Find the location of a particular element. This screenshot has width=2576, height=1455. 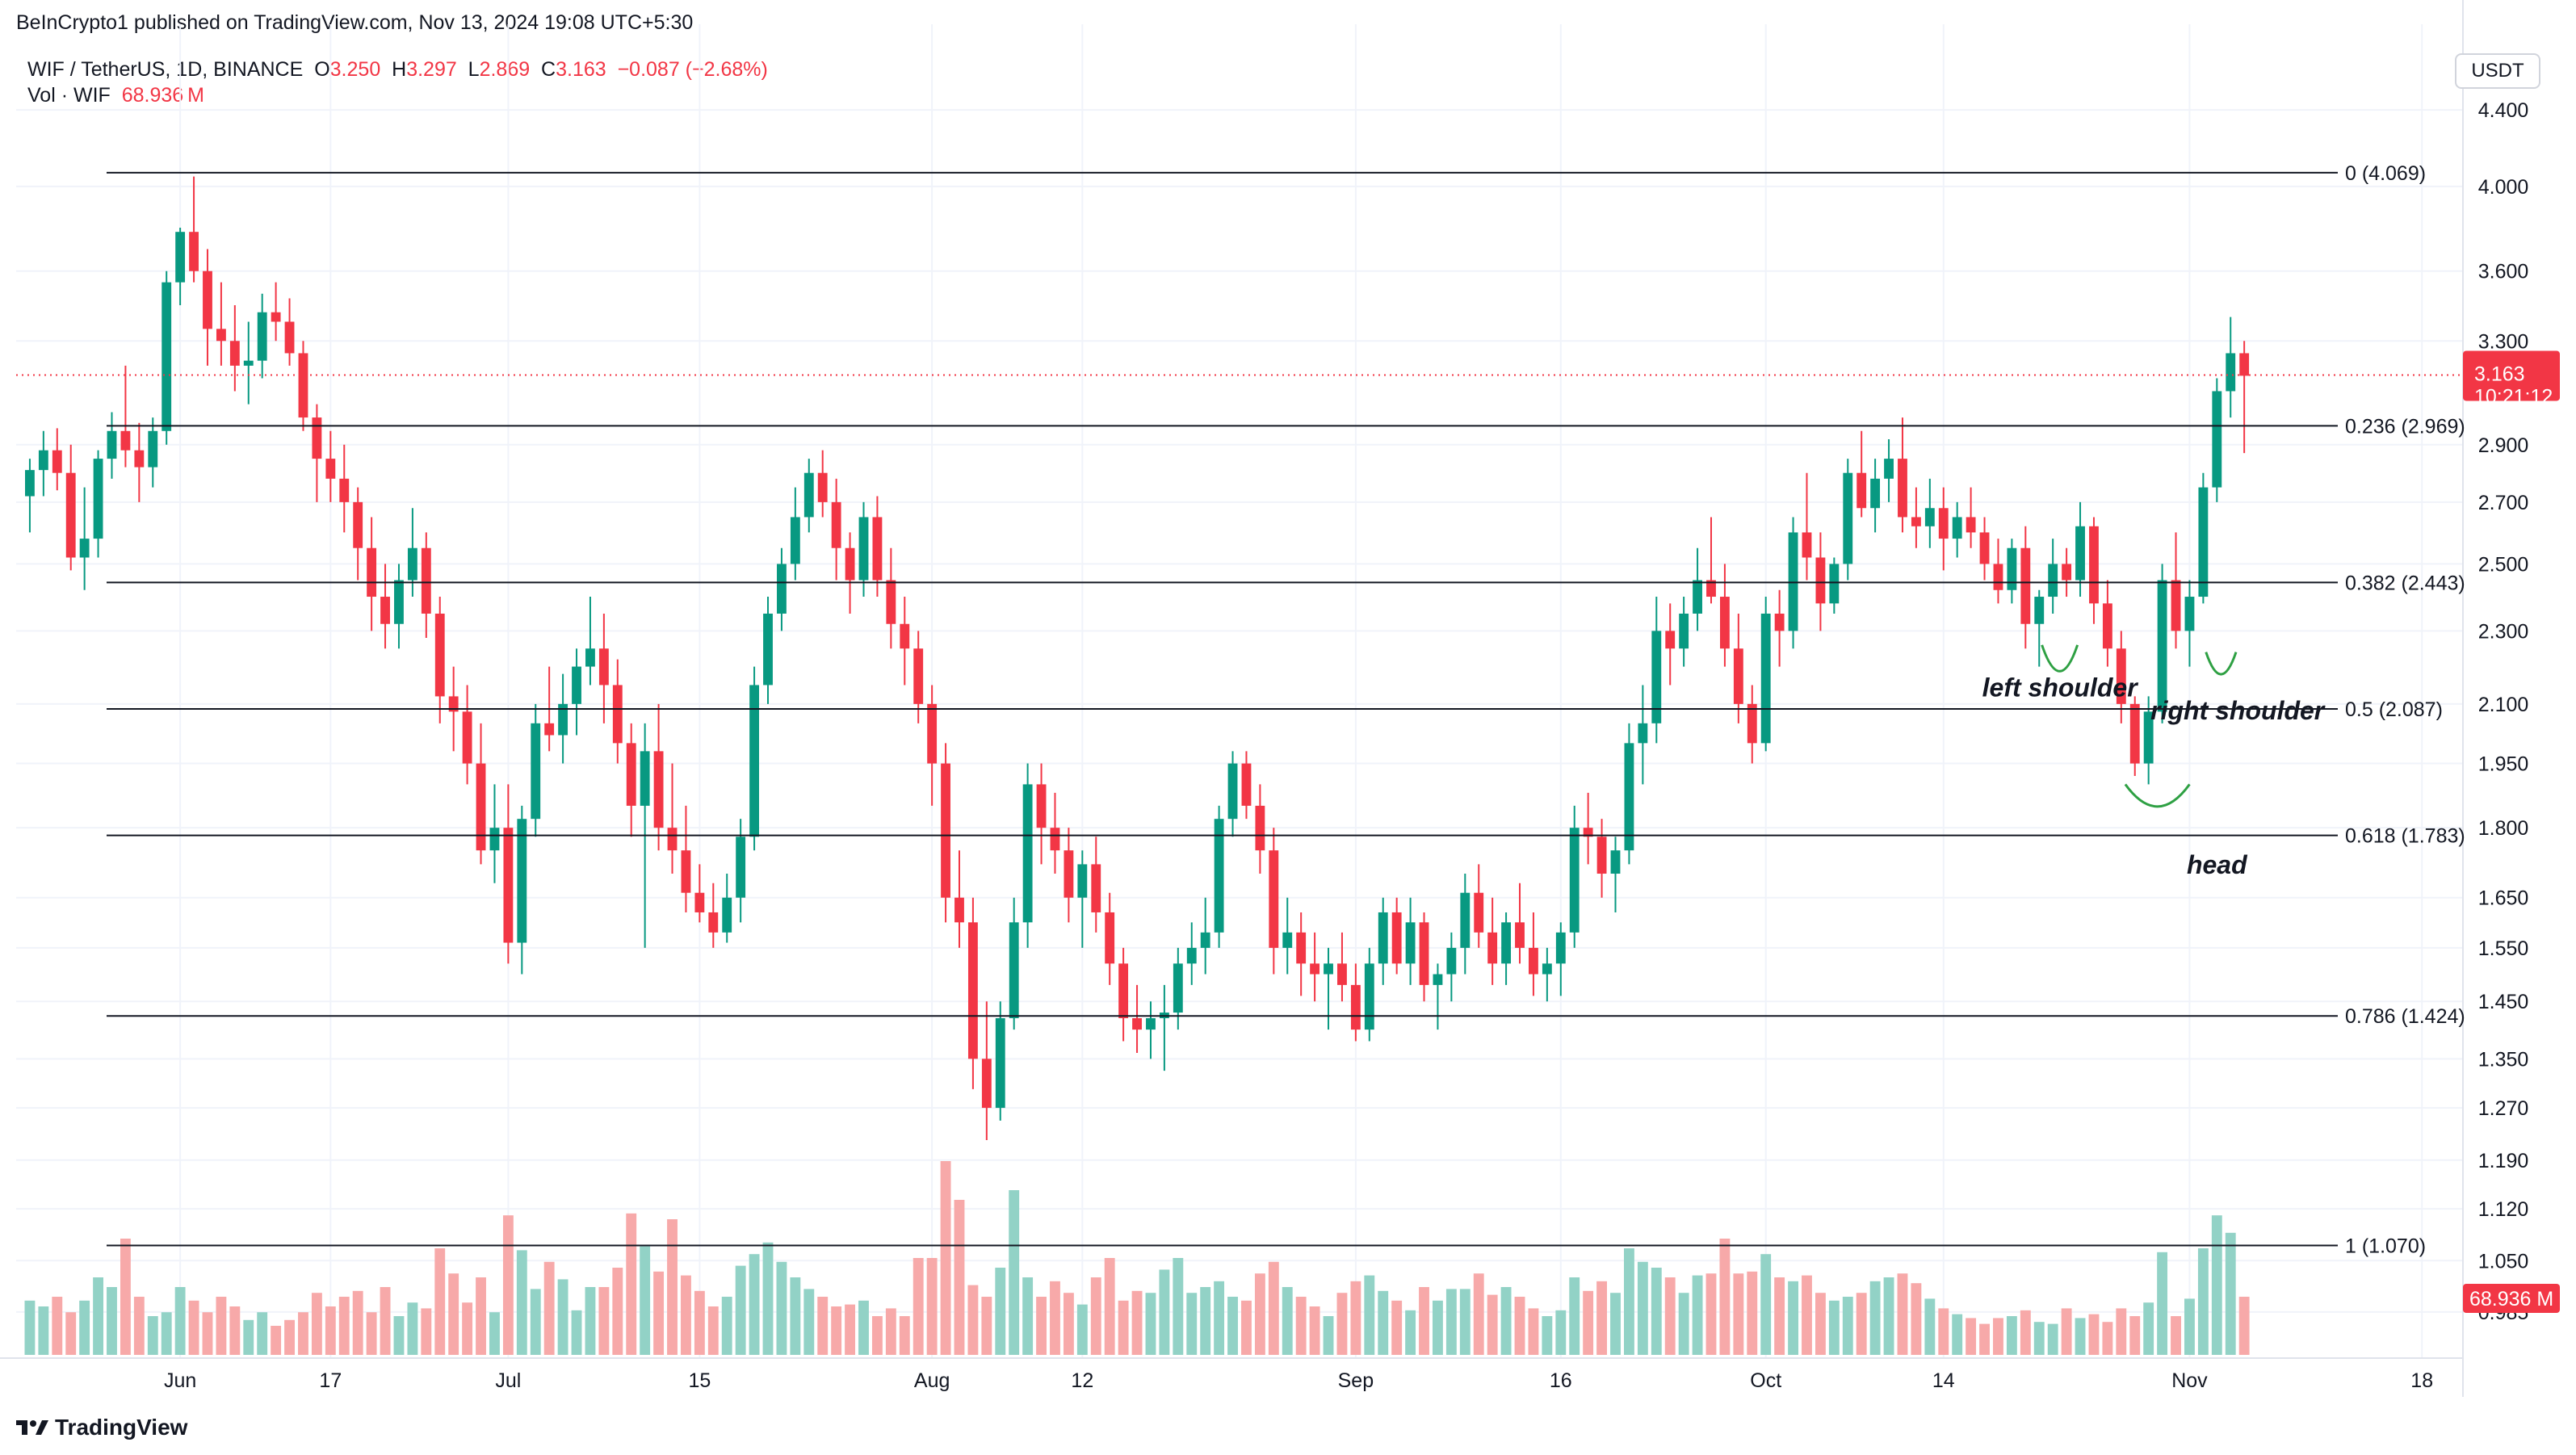

fib-level-label: 0.618 (1.783) is located at coordinates (2405, 837).